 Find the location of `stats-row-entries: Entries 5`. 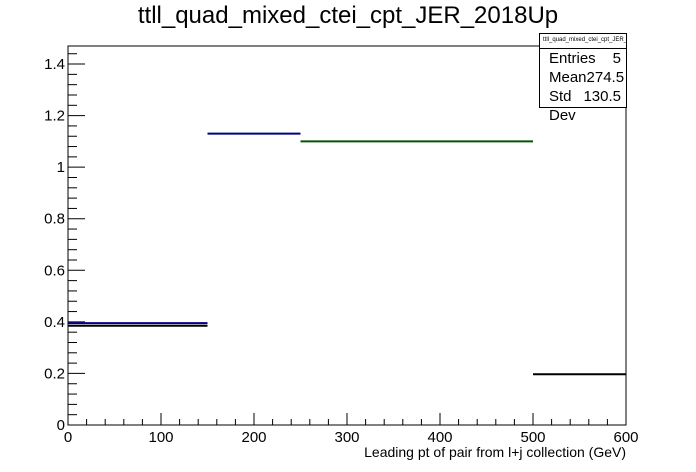

stats-row-entries: Entries 5 is located at coordinates (583, 58).